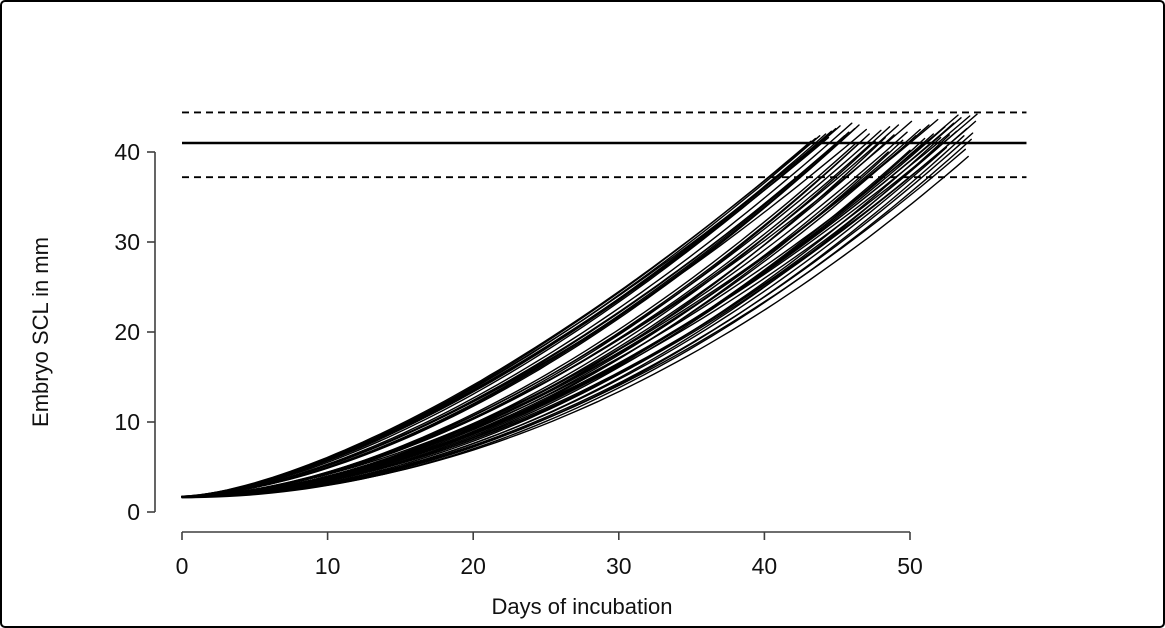 Image resolution: width=1165 pixels, height=628 pixels. I want to click on y-tick-label: 20, so click(127, 332).